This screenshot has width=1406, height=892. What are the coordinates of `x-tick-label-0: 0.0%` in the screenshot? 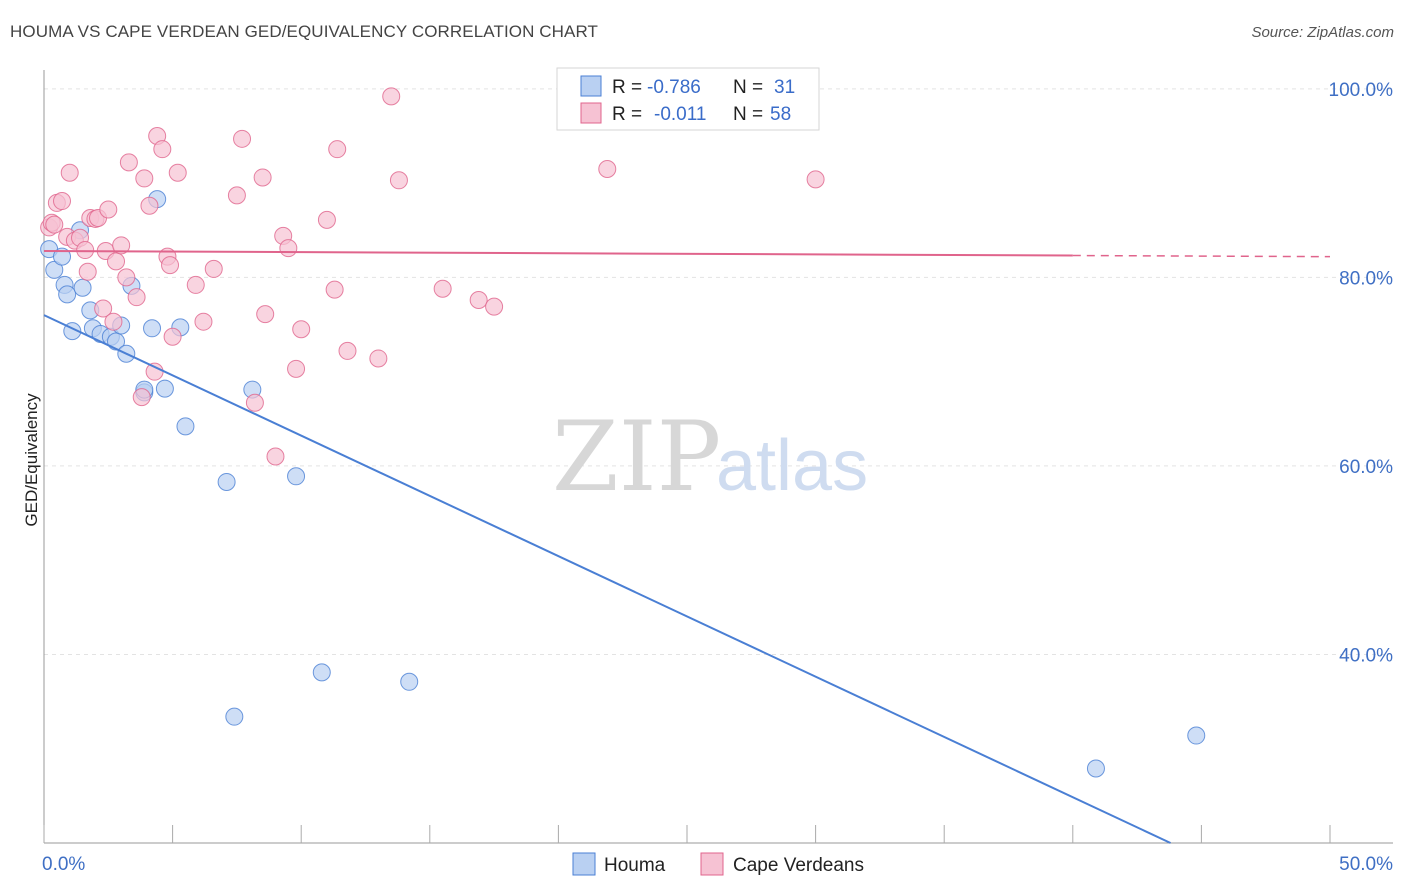 It's located at (63, 864).